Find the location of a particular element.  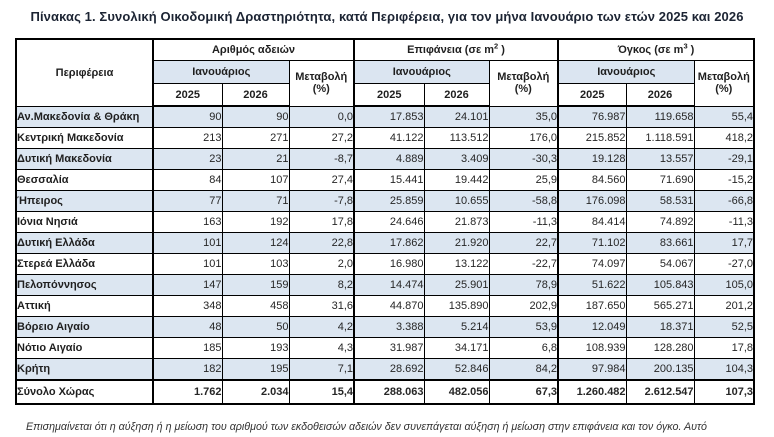

value-cell: 3.388 is located at coordinates (389, 327).